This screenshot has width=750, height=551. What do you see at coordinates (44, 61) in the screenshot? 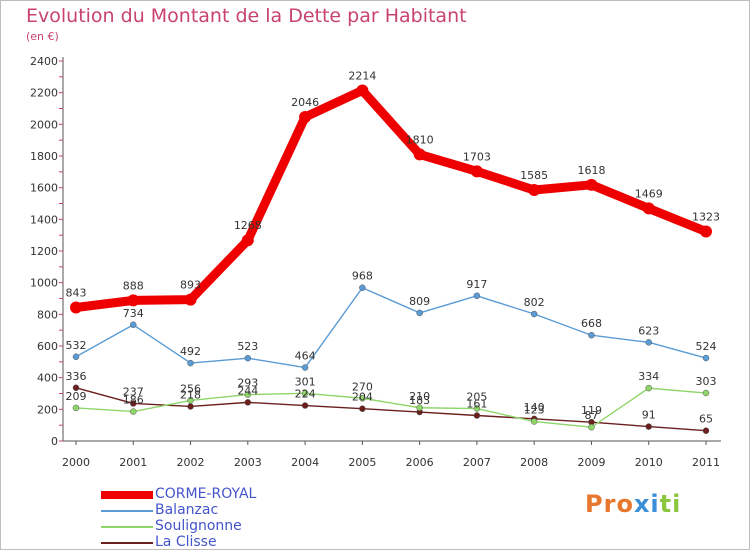
I see `y-tick-label: 2400` at bounding box center [44, 61].